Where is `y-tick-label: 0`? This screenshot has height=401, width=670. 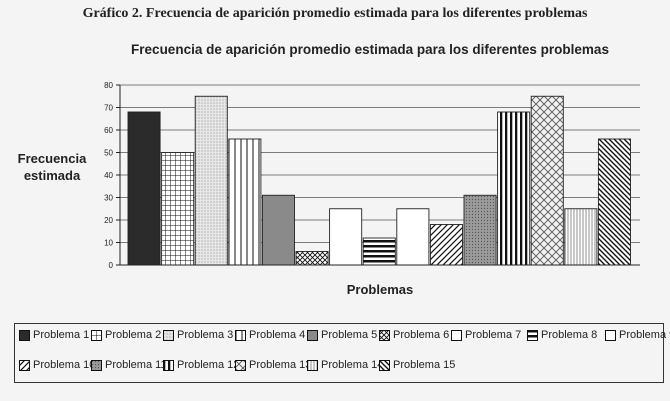 y-tick-label: 0 is located at coordinates (111, 265).